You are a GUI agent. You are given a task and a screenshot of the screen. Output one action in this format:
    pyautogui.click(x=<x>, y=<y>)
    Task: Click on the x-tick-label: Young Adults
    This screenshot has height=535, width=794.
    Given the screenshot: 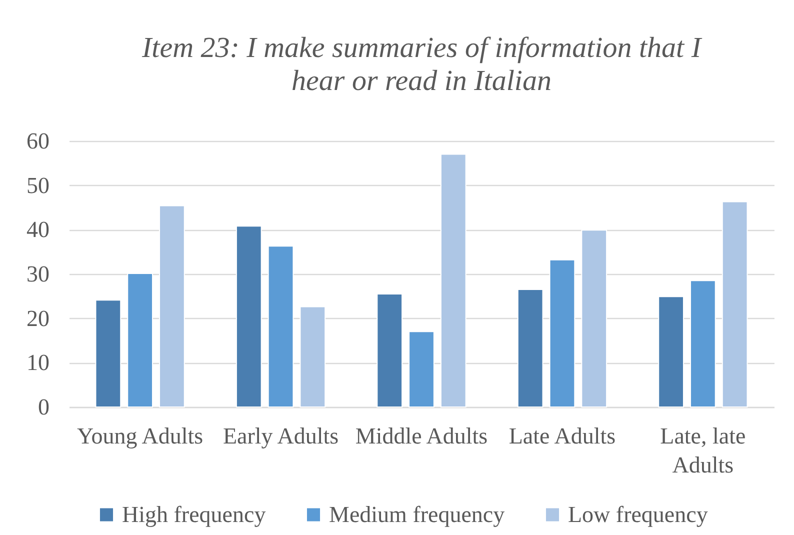 What is the action you would take?
    pyautogui.click(x=140, y=436)
    